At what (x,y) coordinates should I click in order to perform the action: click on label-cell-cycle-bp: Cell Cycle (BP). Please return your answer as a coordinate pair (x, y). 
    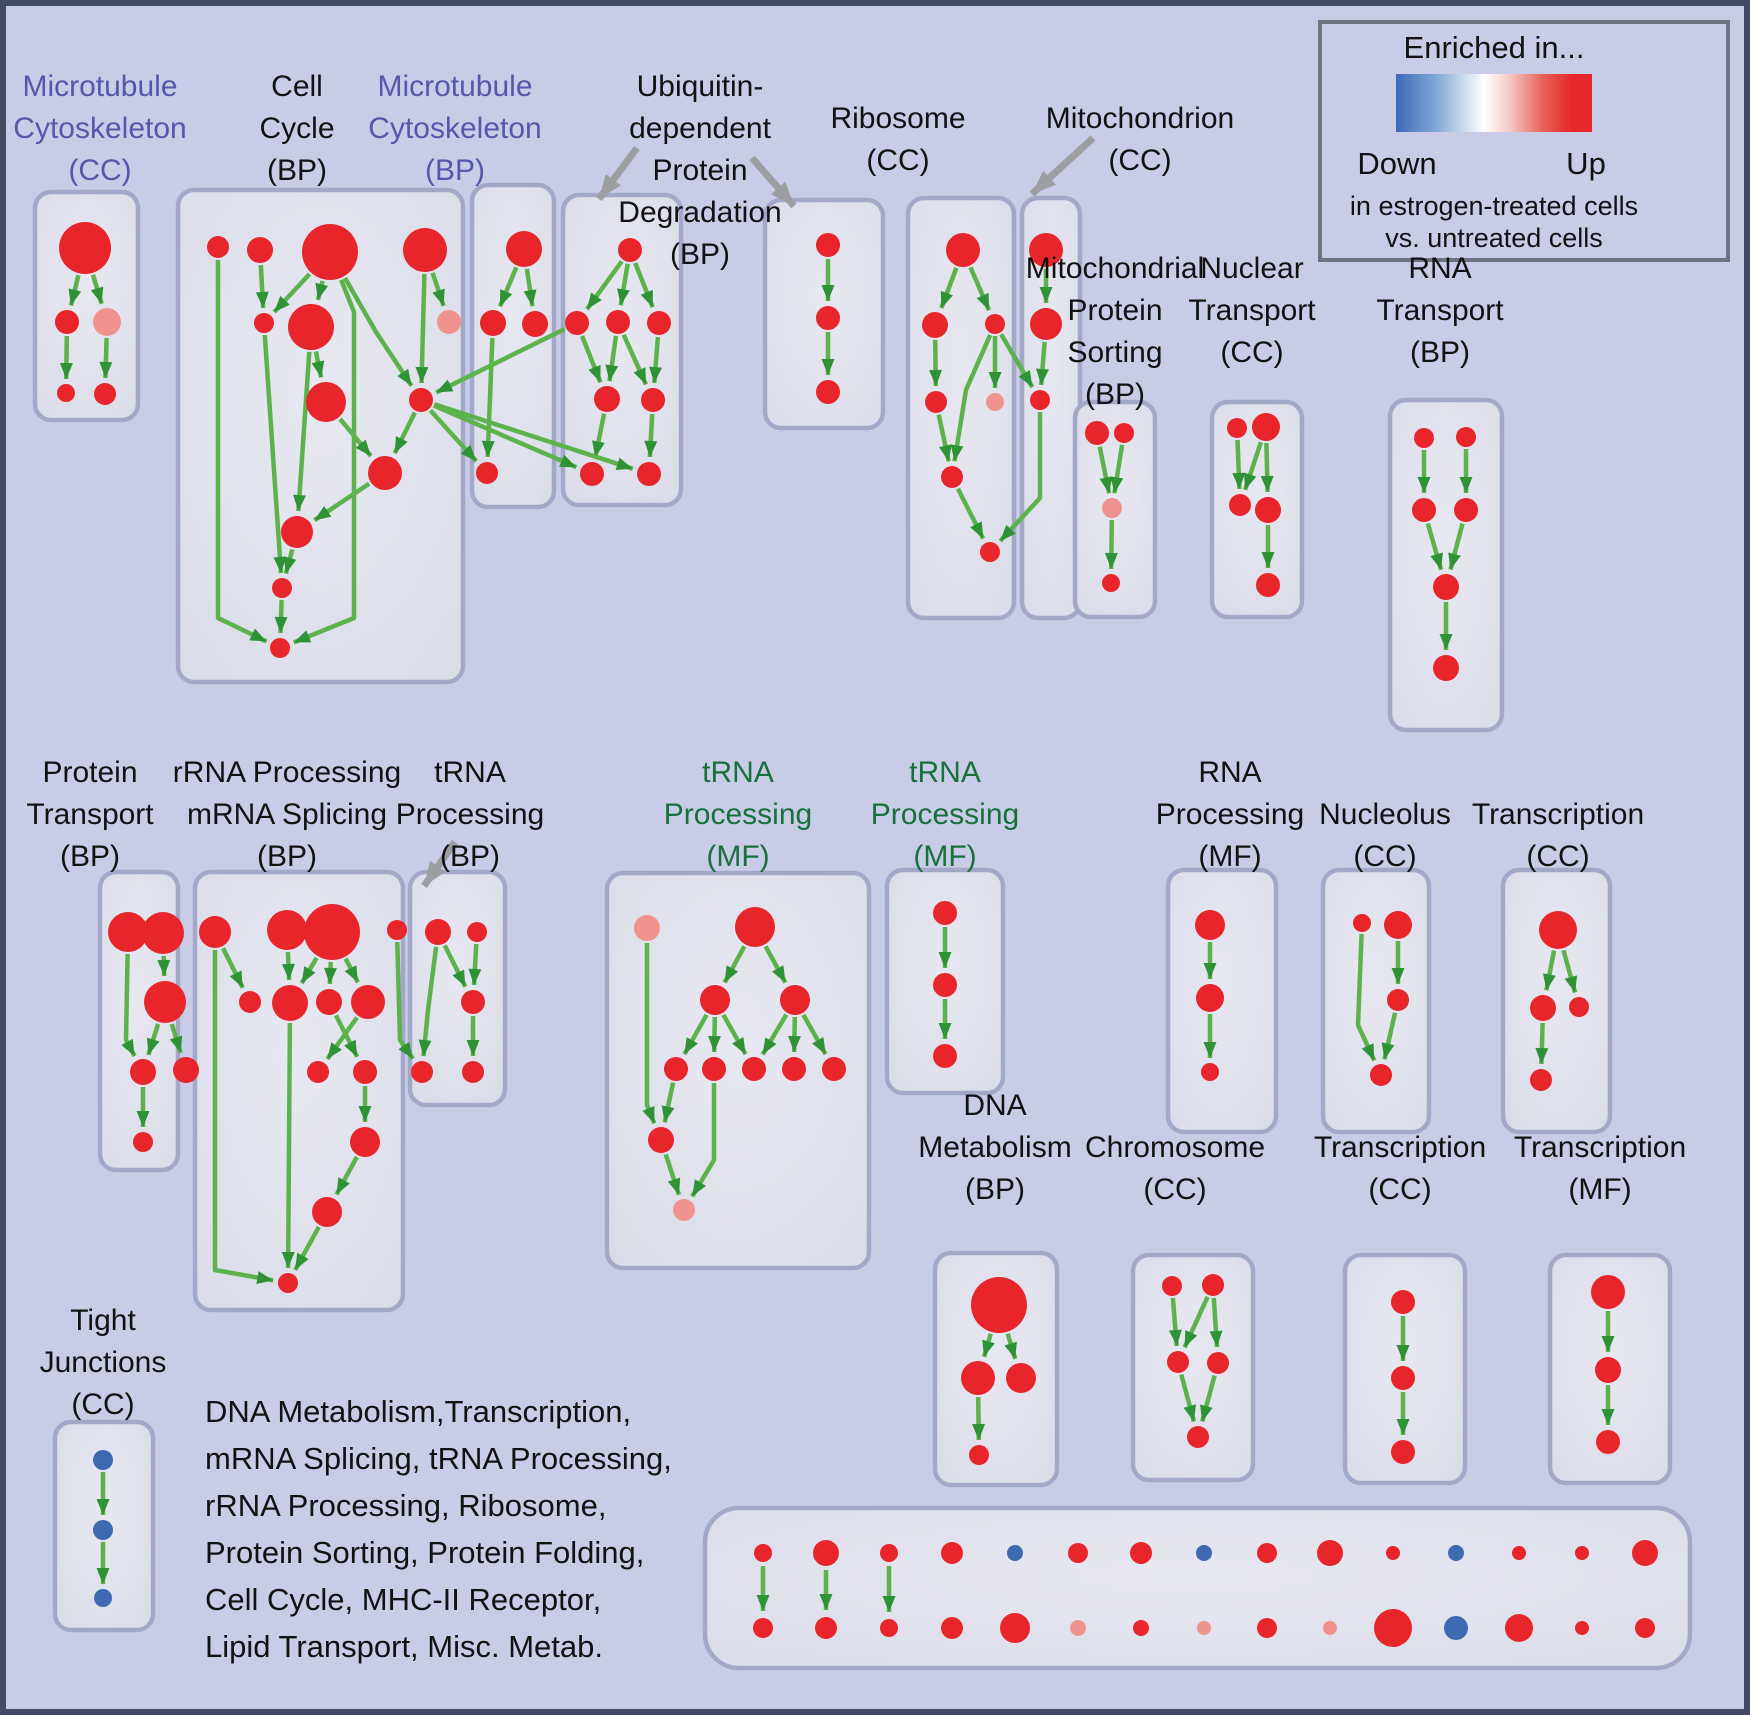
    Looking at the image, I should click on (297, 128).